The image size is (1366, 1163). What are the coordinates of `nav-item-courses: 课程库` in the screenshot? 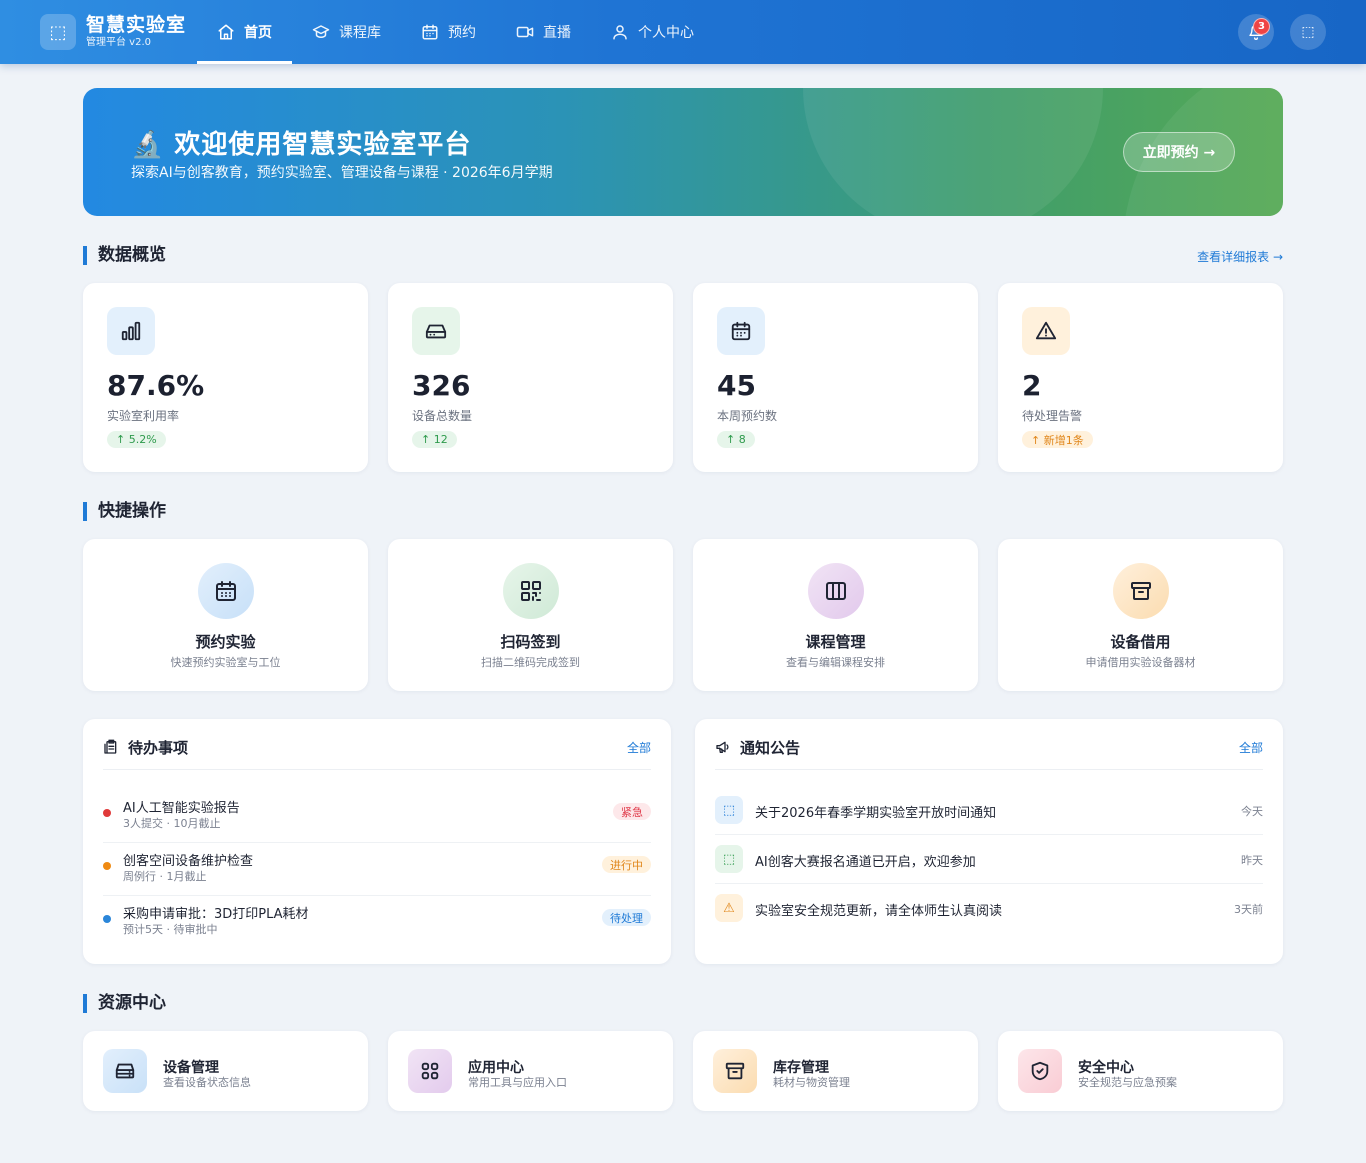 It's located at (346, 32).